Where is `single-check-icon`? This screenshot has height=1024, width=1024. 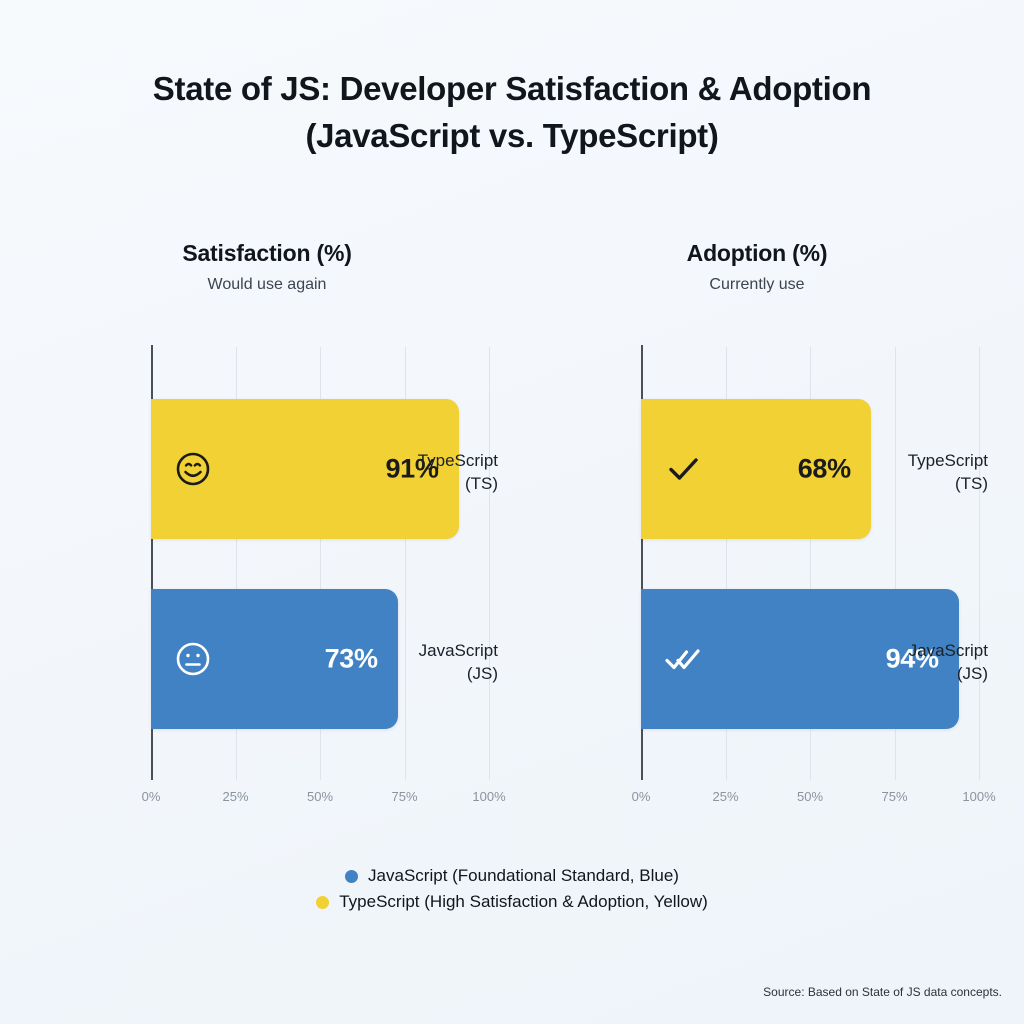
single-check-icon is located at coordinates (683, 469).